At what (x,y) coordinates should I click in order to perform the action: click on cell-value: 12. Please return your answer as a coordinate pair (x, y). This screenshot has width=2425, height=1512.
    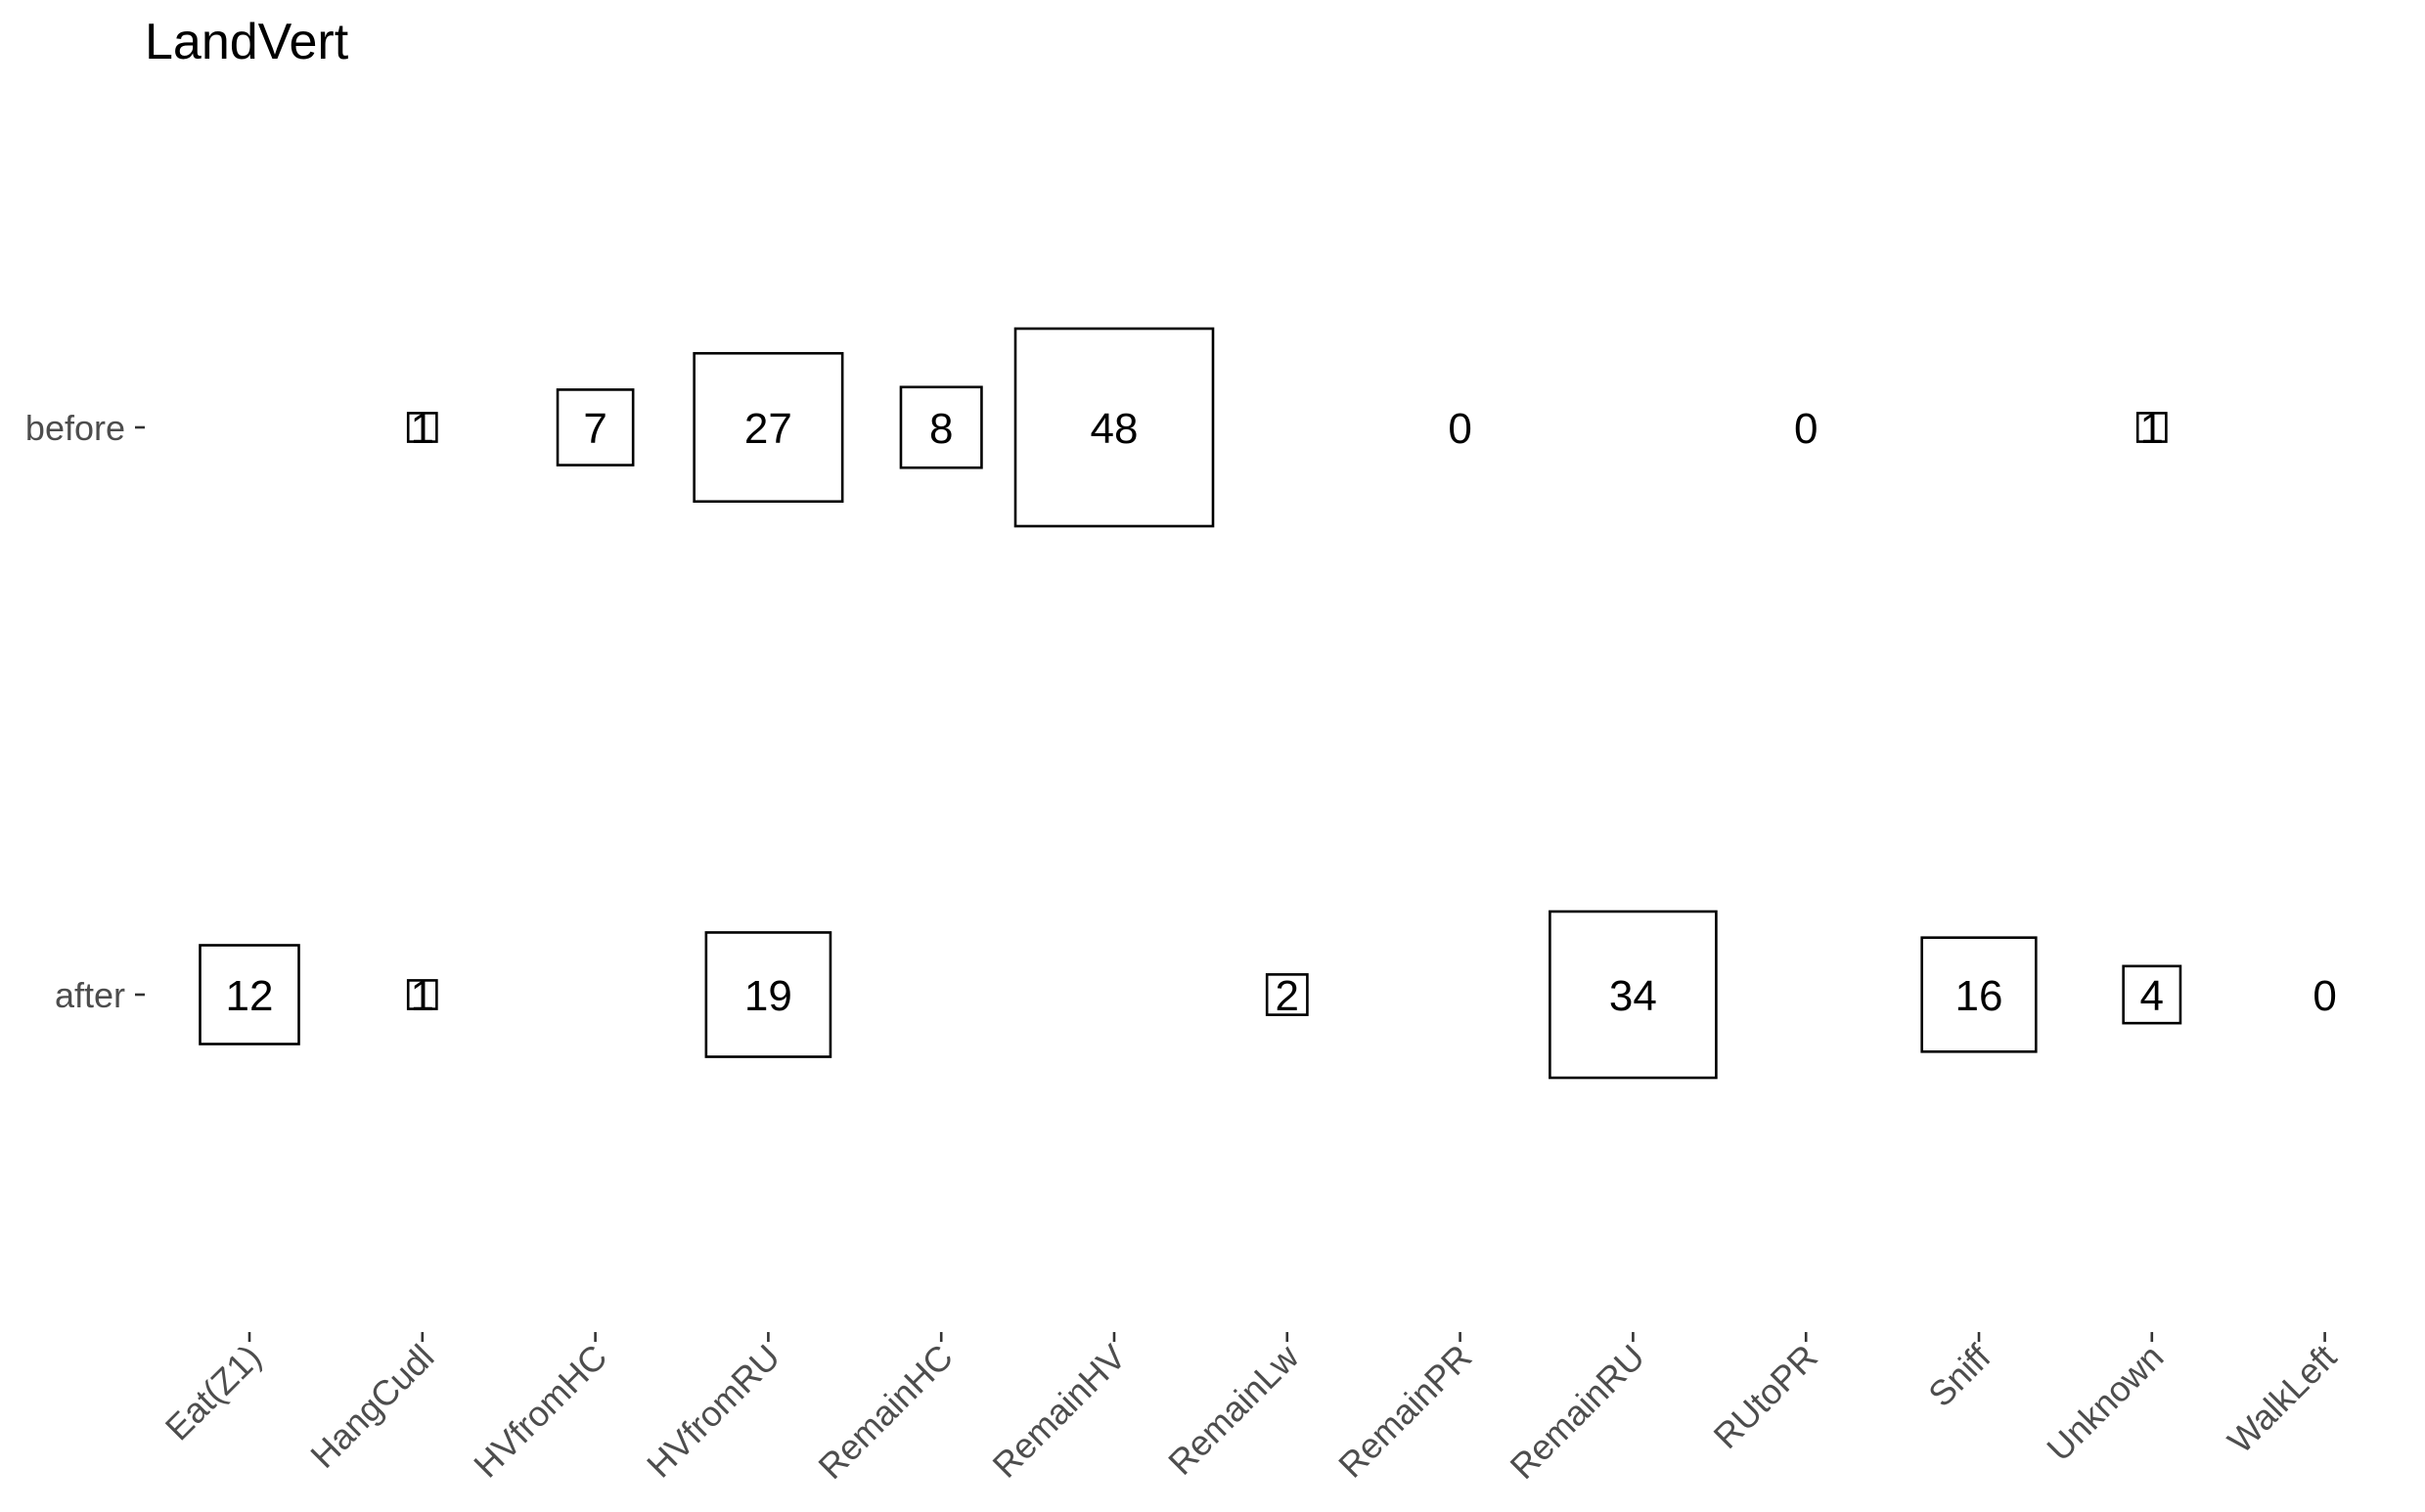
    Looking at the image, I should click on (250, 996).